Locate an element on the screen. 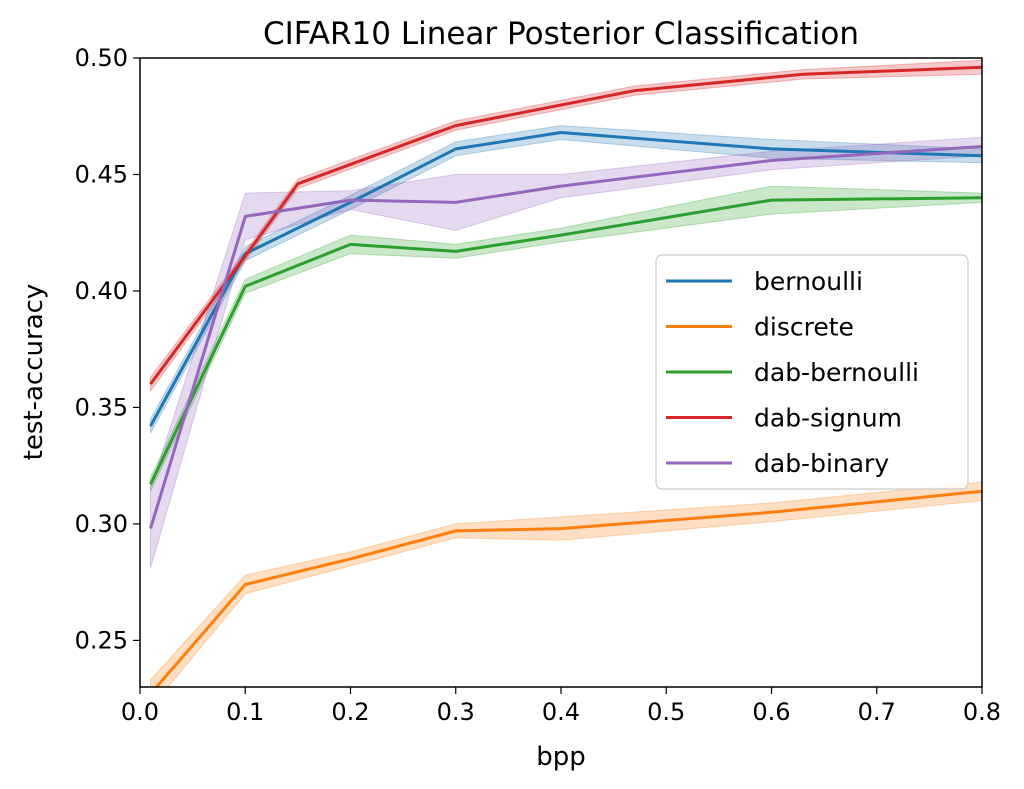 This screenshot has width=1024, height=789. y-tick-label: 0.50 is located at coordinates (101, 58).